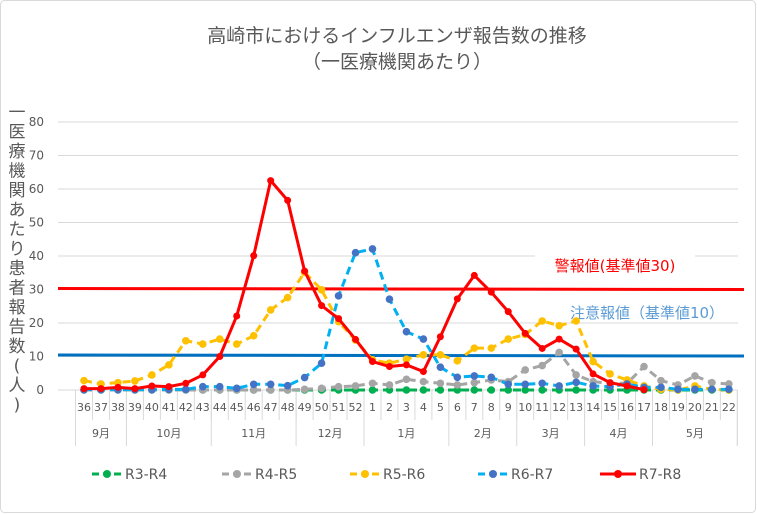 The image size is (757, 514). I want to click on y-axis-label-char: 関, so click(17, 191).